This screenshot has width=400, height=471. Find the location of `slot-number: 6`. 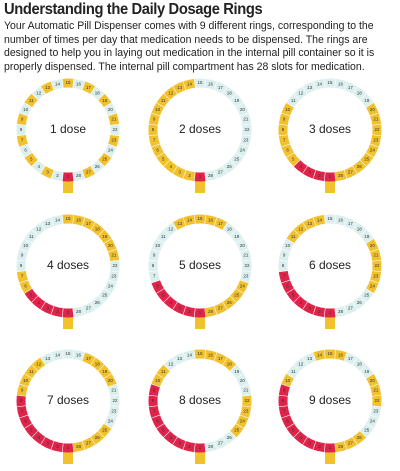

slot-number: 6 is located at coordinates (157, 286).